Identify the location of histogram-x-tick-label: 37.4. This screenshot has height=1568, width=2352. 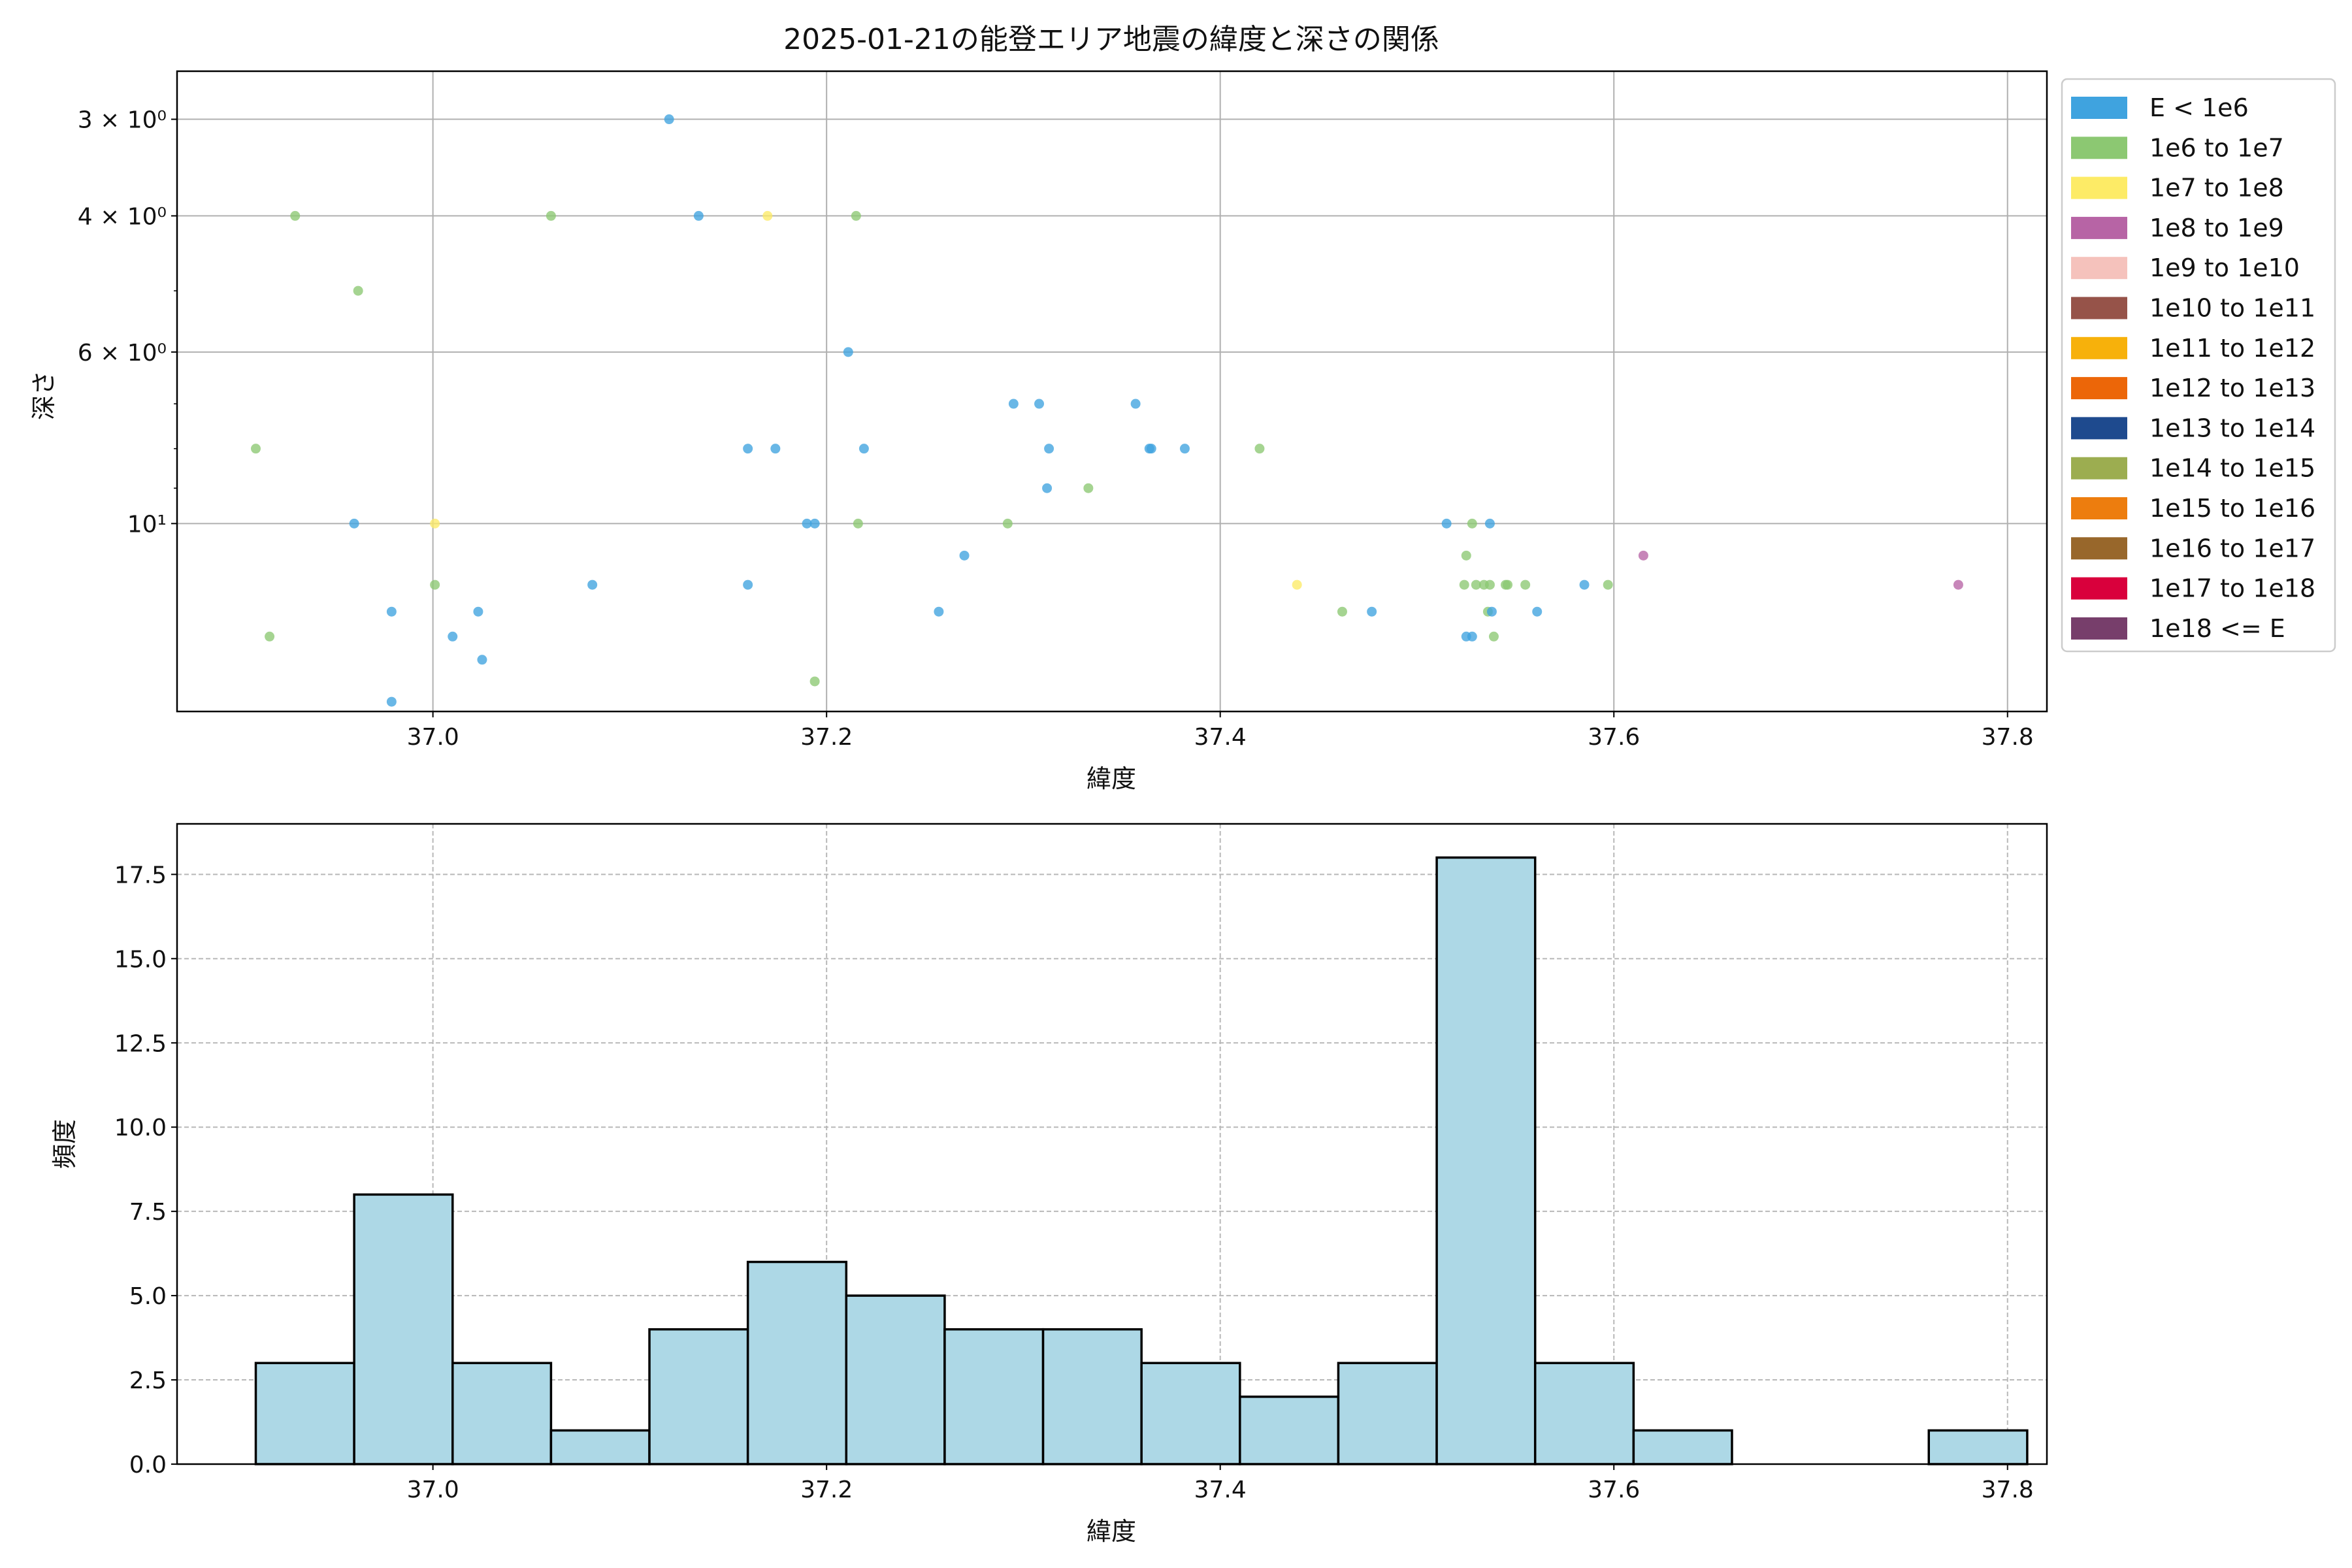
(1220, 1490).